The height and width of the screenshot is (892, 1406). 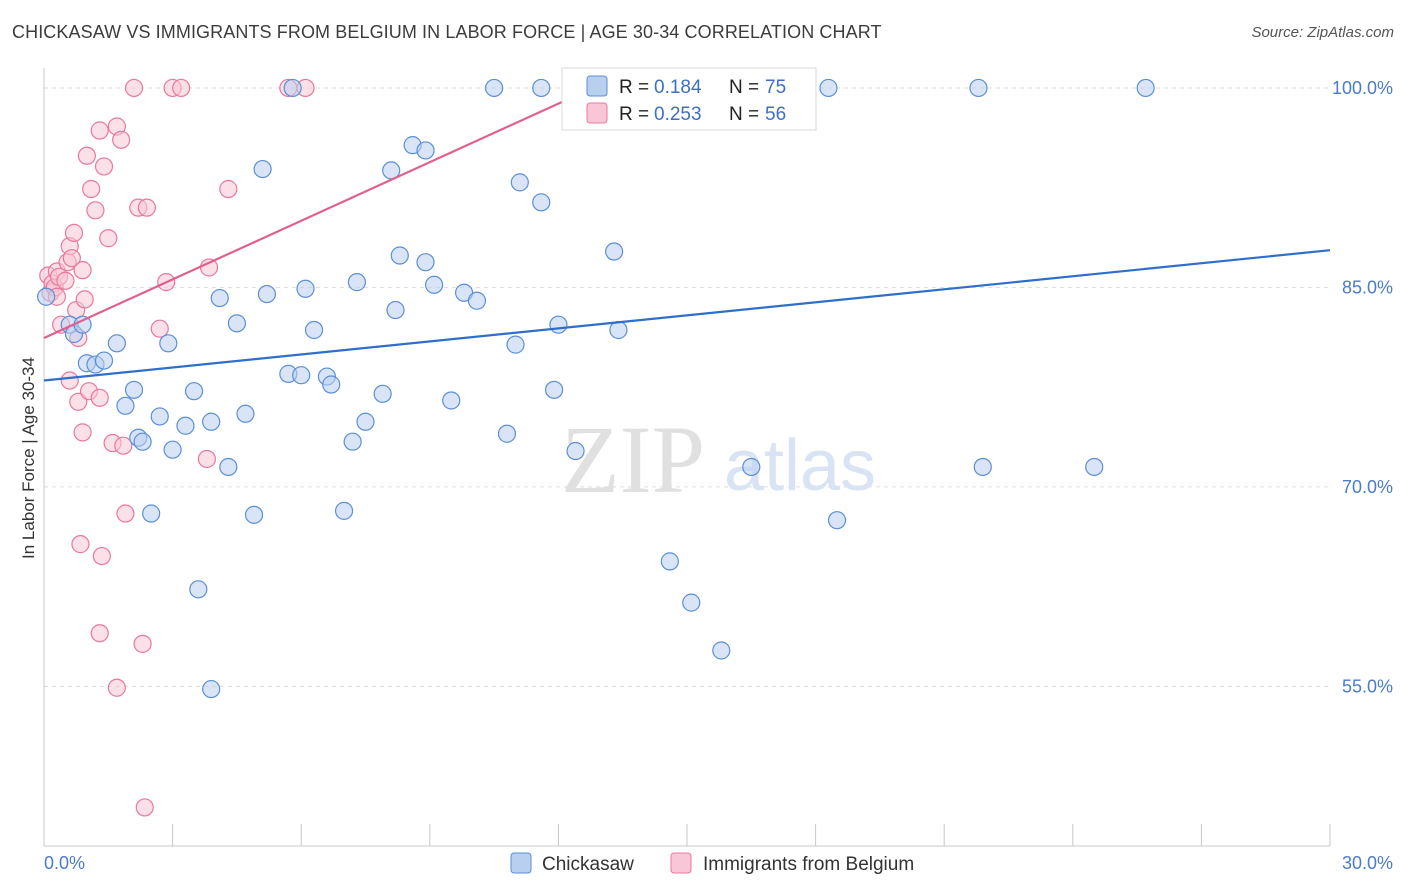 What do you see at coordinates (1322, 32) in the screenshot?
I see `source-label: Source: ZipAtlas.com` at bounding box center [1322, 32].